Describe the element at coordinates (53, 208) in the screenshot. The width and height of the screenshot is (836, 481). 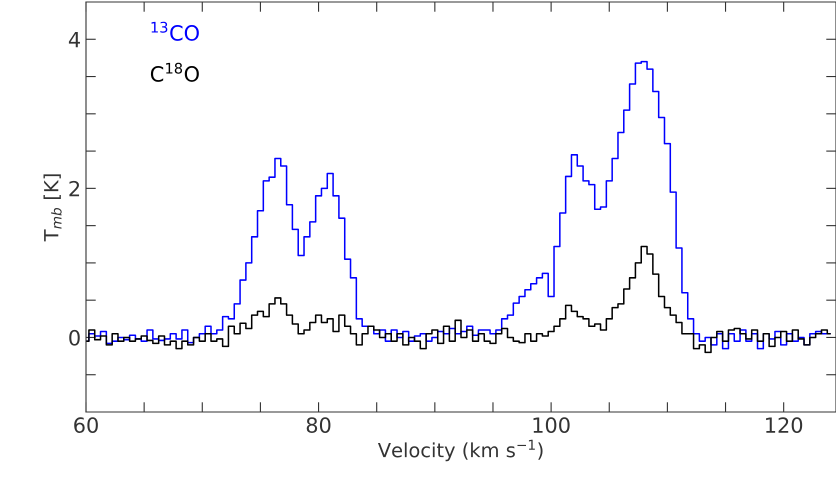
I see `y-axis-title: T$_{mb}$ [K]` at that location.